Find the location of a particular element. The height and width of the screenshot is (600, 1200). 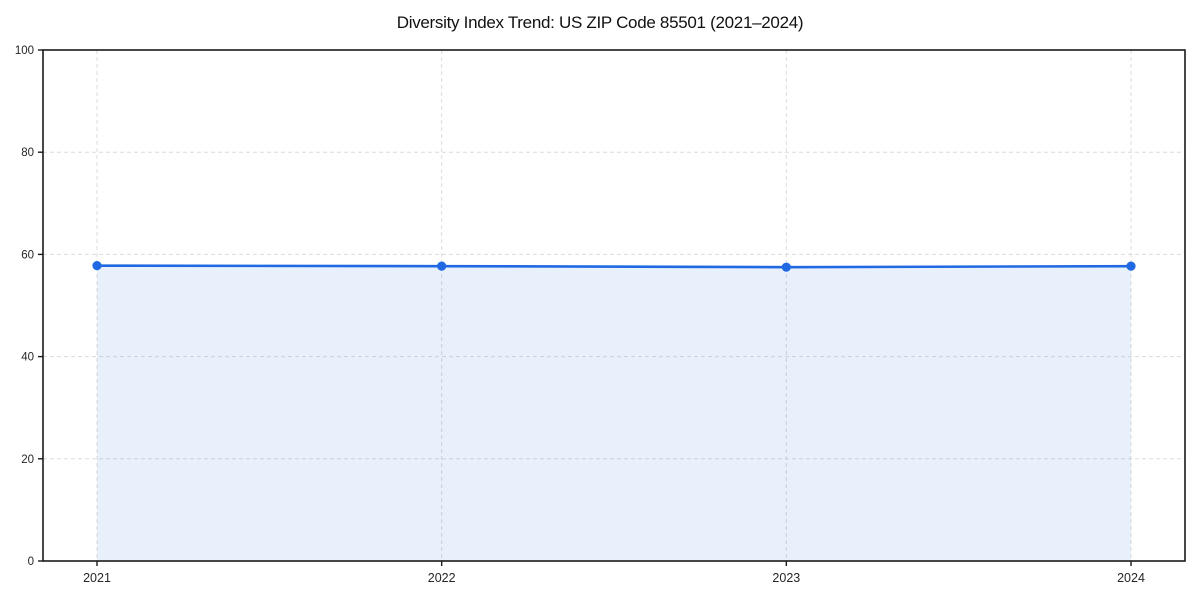

data-point-2022 is located at coordinates (442, 266).